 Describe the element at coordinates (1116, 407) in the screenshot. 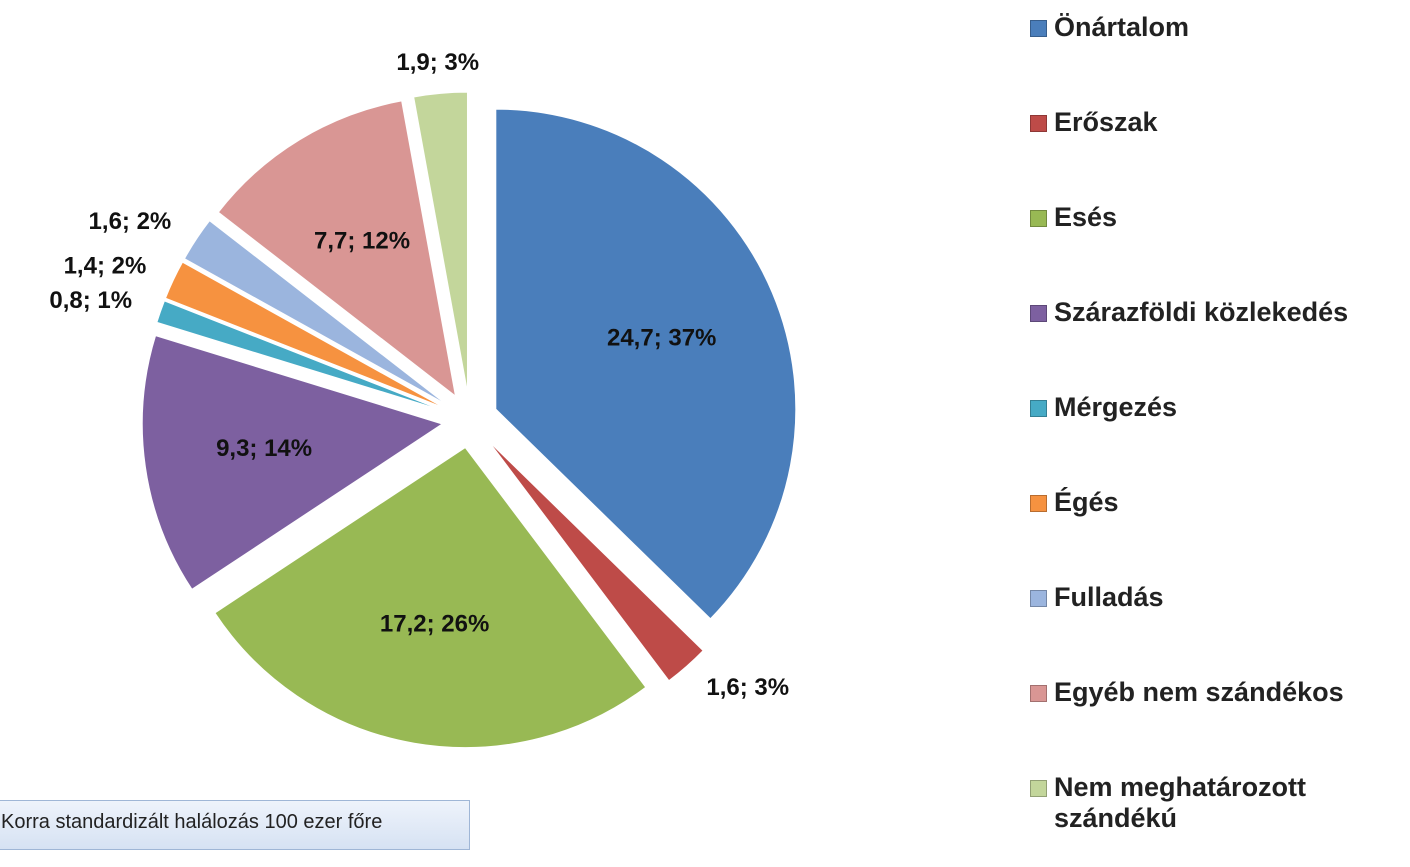

I see `legend-label: Mérgezés` at that location.